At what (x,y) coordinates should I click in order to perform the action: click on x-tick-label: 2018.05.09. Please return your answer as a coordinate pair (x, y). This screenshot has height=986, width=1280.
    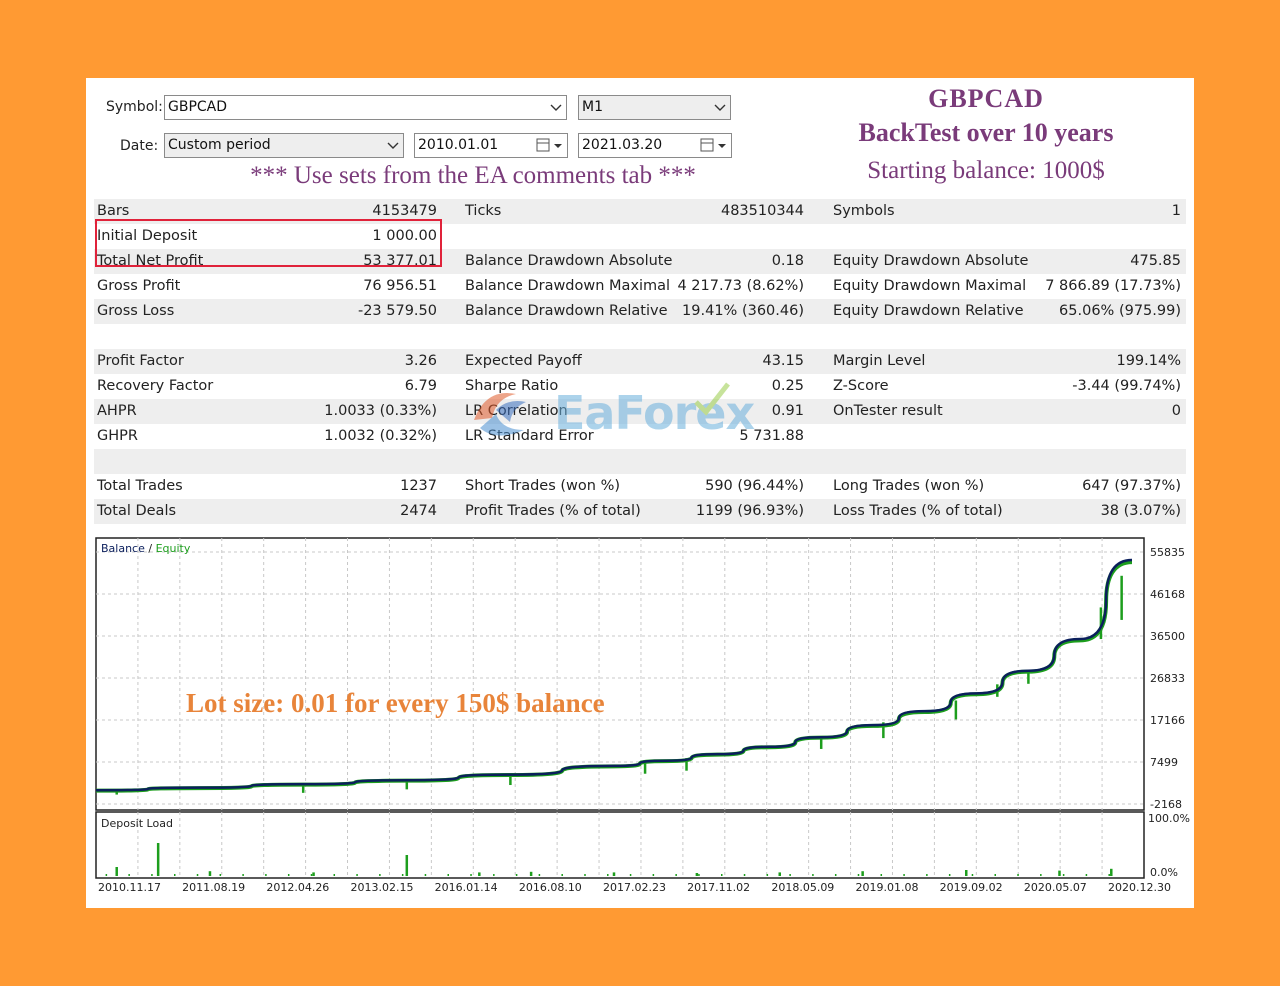
    Looking at the image, I should click on (802, 887).